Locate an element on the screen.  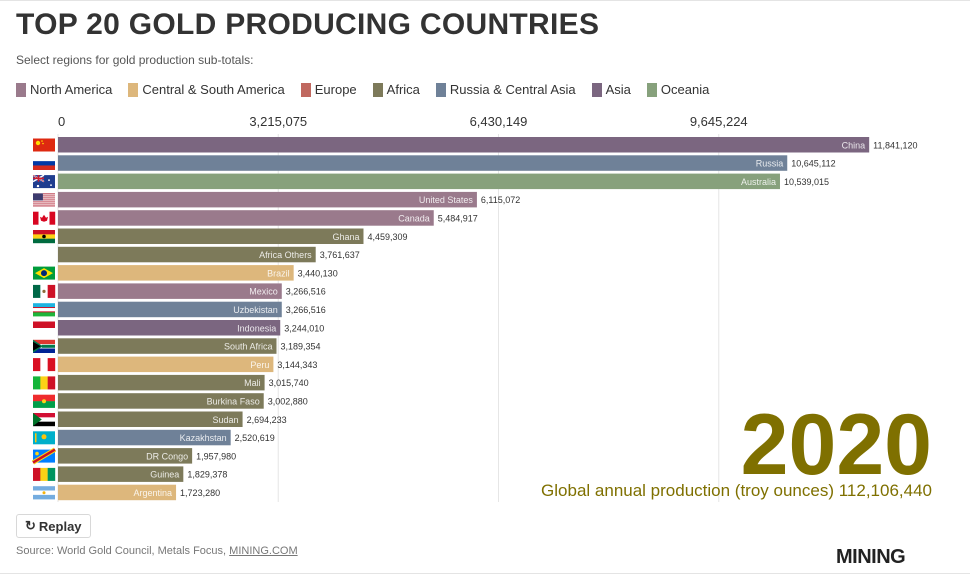
legend-label: Oceania is located at coordinates (685, 89).